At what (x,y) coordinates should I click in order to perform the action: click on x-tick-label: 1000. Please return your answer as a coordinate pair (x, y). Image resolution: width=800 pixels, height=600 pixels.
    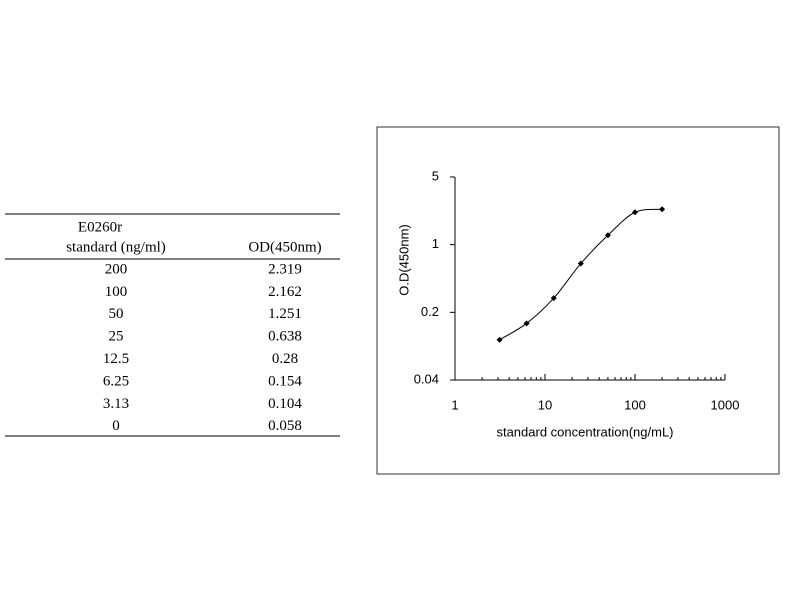
    Looking at the image, I should click on (725, 404).